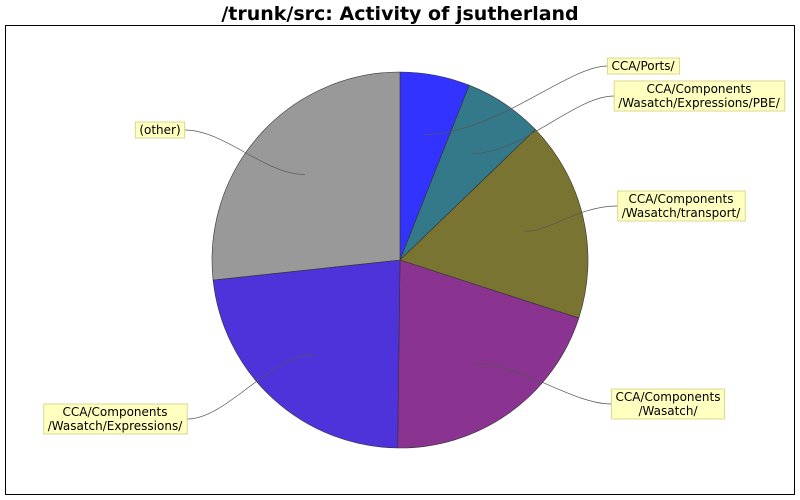 The image size is (800, 500). What do you see at coordinates (399, 14) in the screenshot?
I see `chart-title: /trunk/src: Activity of jsutherland` at bounding box center [399, 14].